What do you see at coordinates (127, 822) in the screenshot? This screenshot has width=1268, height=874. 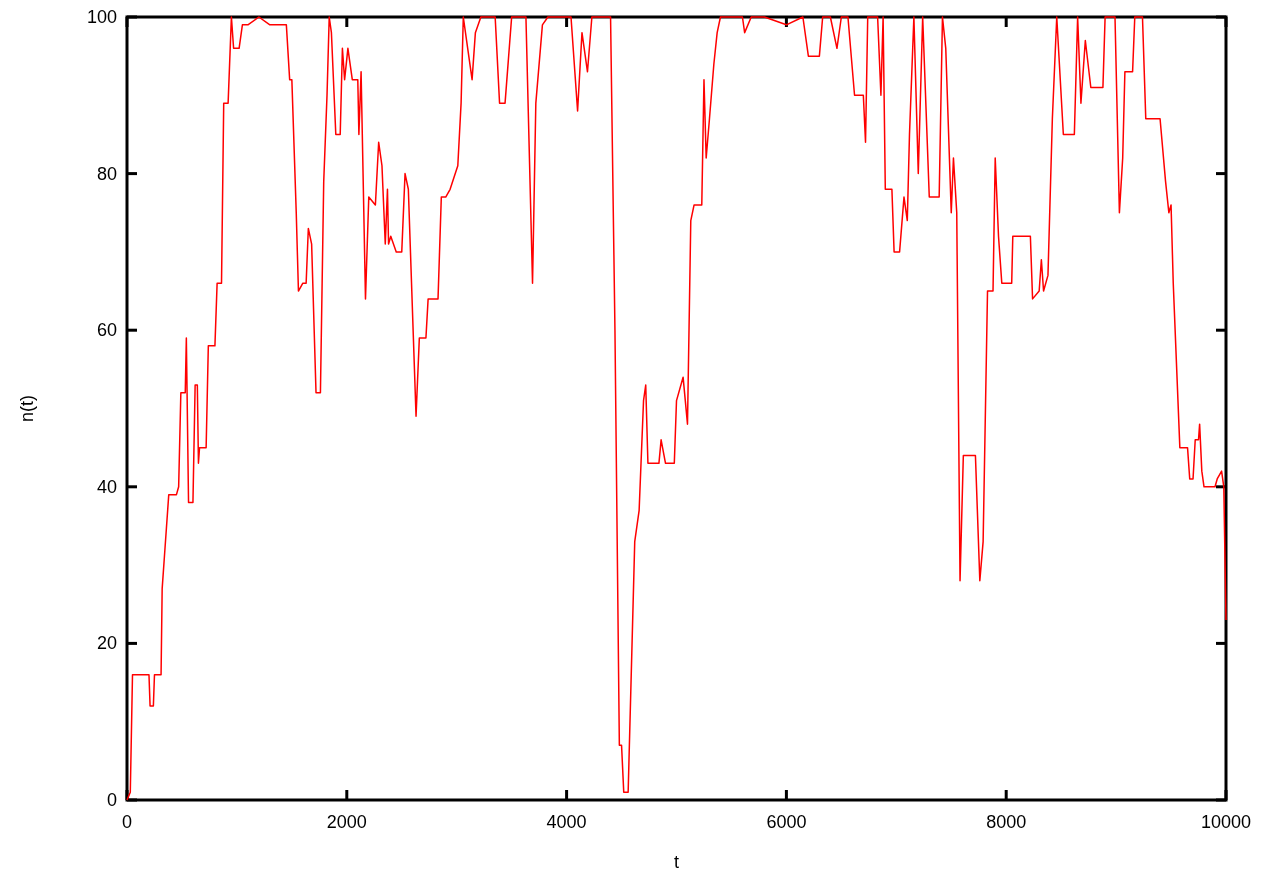 I see `x-tick-label: 0` at bounding box center [127, 822].